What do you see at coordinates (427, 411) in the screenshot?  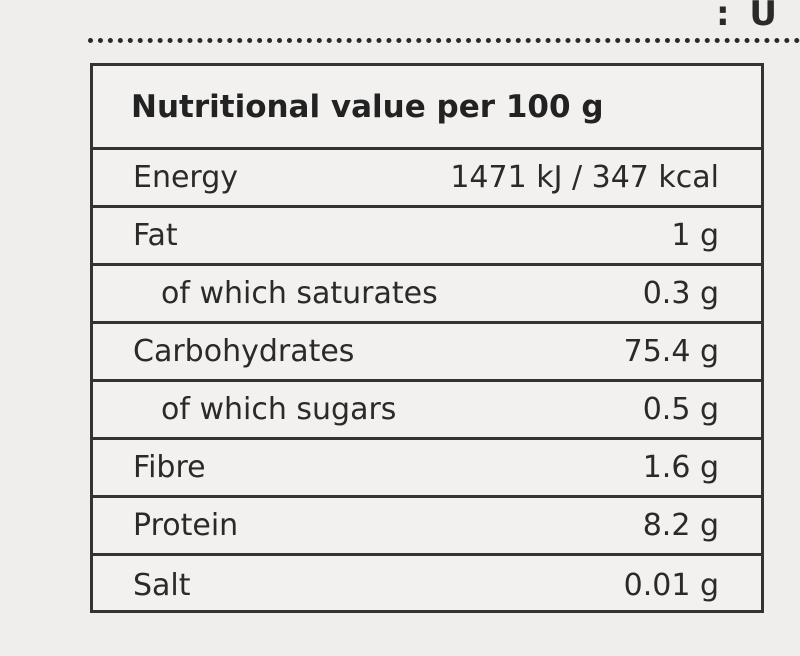 I see `nutrition-row-sugars: of which sugars 0.5 g` at bounding box center [427, 411].